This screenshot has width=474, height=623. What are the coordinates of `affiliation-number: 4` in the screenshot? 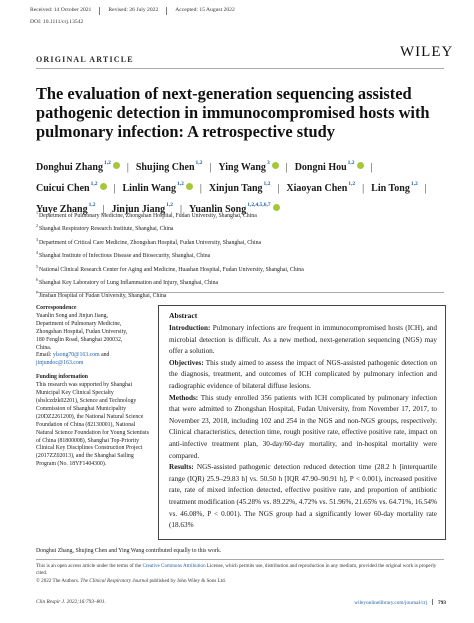 It's located at (37, 253).